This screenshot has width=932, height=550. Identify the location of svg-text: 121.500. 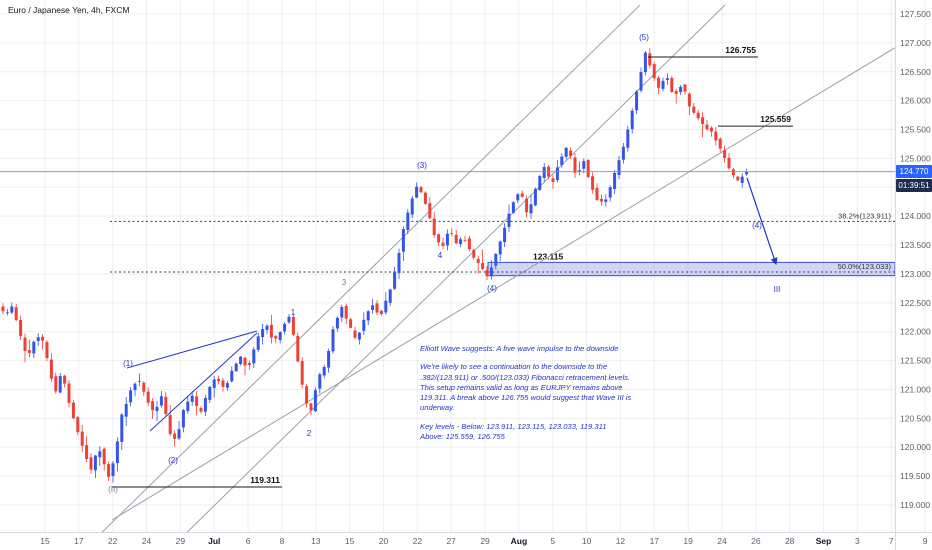
(915, 361).